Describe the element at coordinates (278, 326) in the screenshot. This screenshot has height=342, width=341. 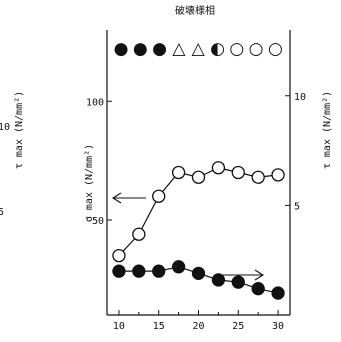
I see `x-tick-label-4: 30` at that location.